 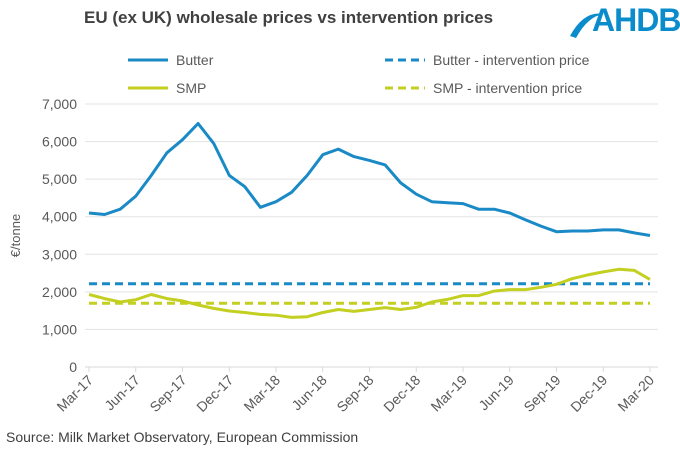 What do you see at coordinates (59, 292) in the screenshot?
I see `y-tick-label: 2,000` at bounding box center [59, 292].